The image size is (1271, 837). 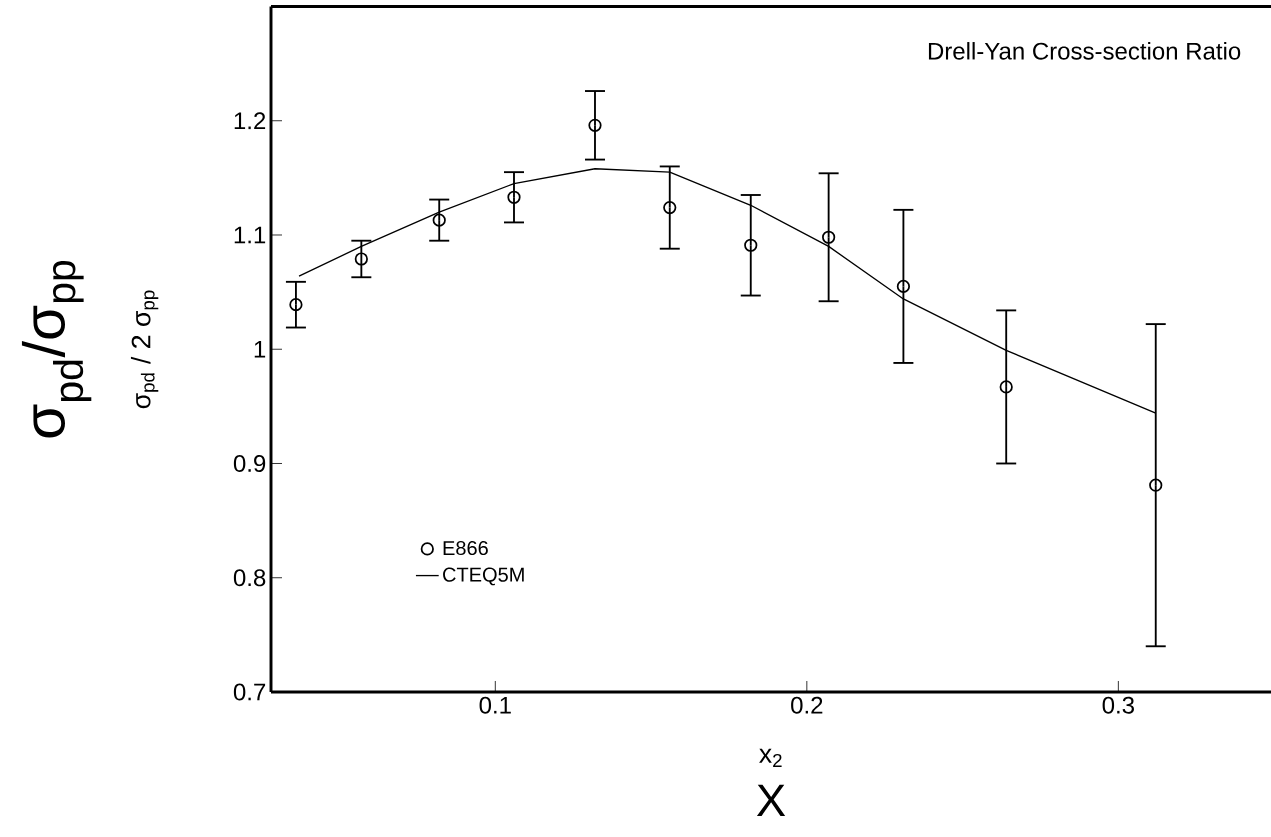 I want to click on y-tick-label: 1.1, so click(x=250, y=235).